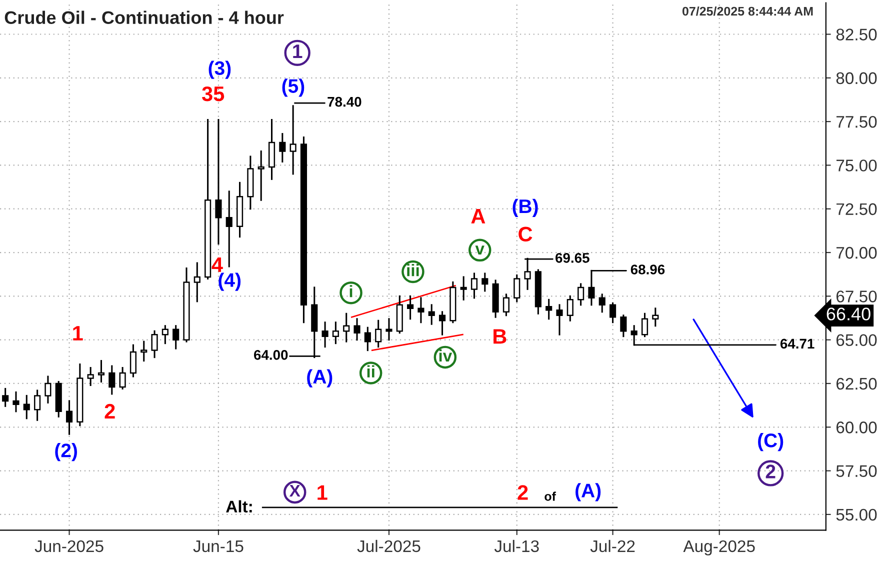 Image resolution: width=890 pixels, height=564 pixels. Describe the element at coordinates (771, 442) in the screenshot. I see `annotation: (C)` at that location.